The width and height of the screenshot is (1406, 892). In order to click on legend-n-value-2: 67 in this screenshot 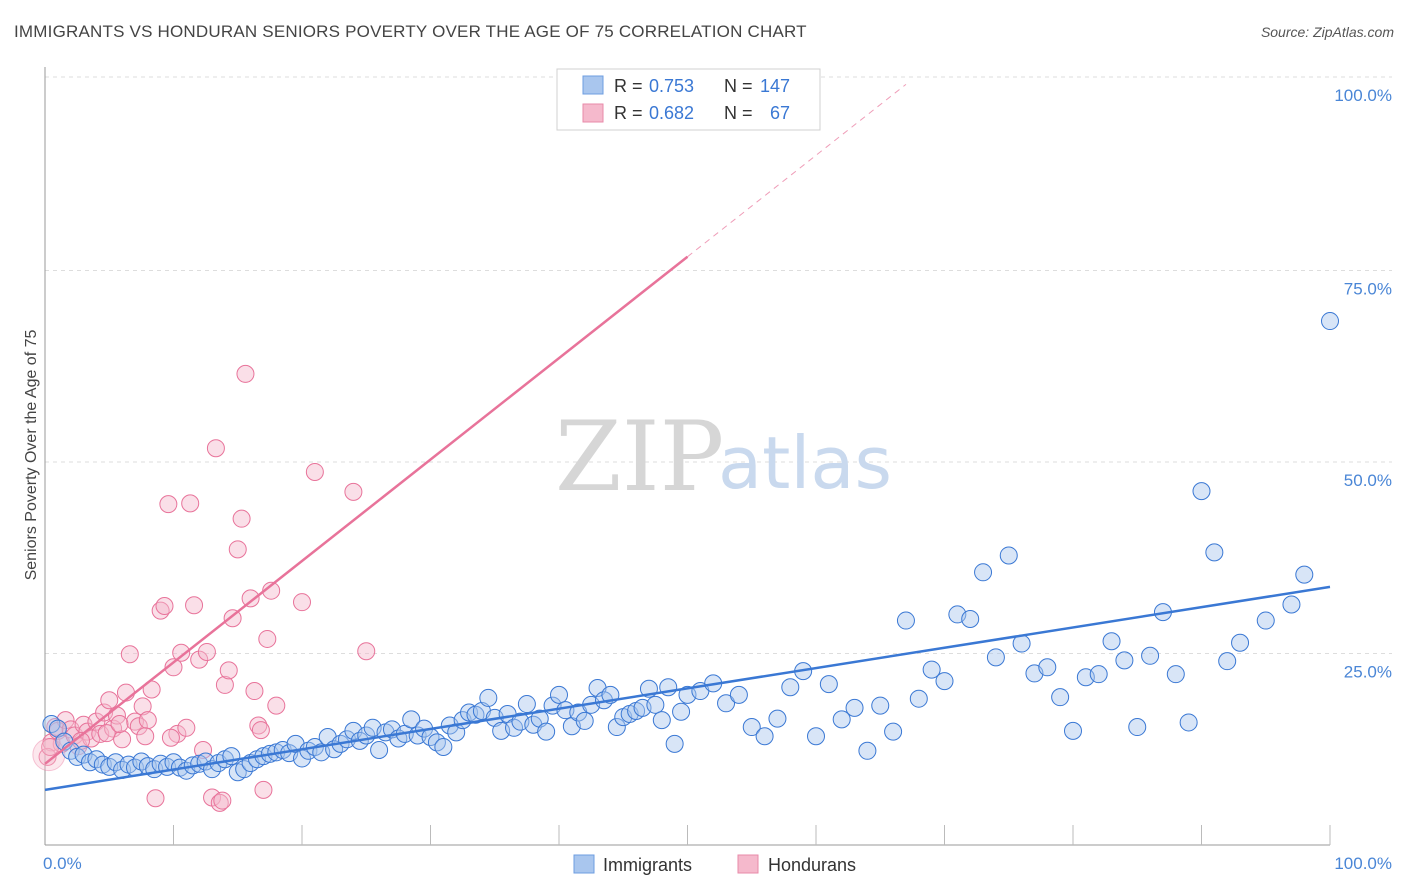, I will do `click(780, 113)`.